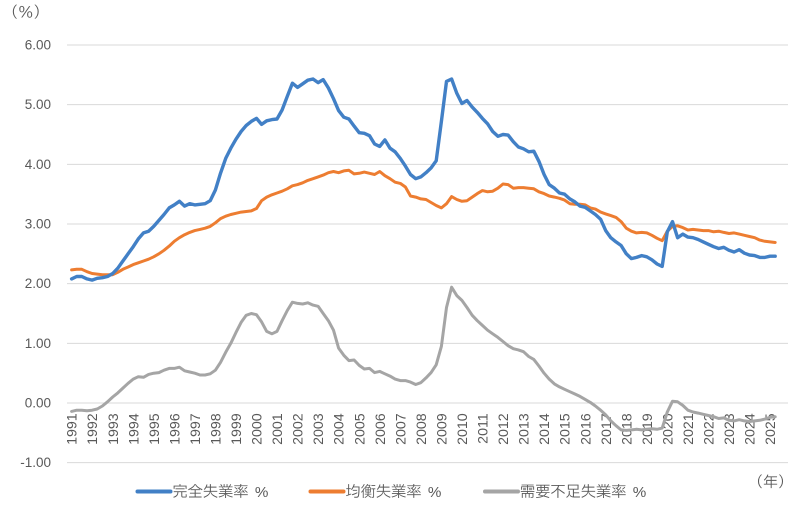 This screenshot has height=512, width=800. I want to click on svg-text: 1993, so click(114, 429).